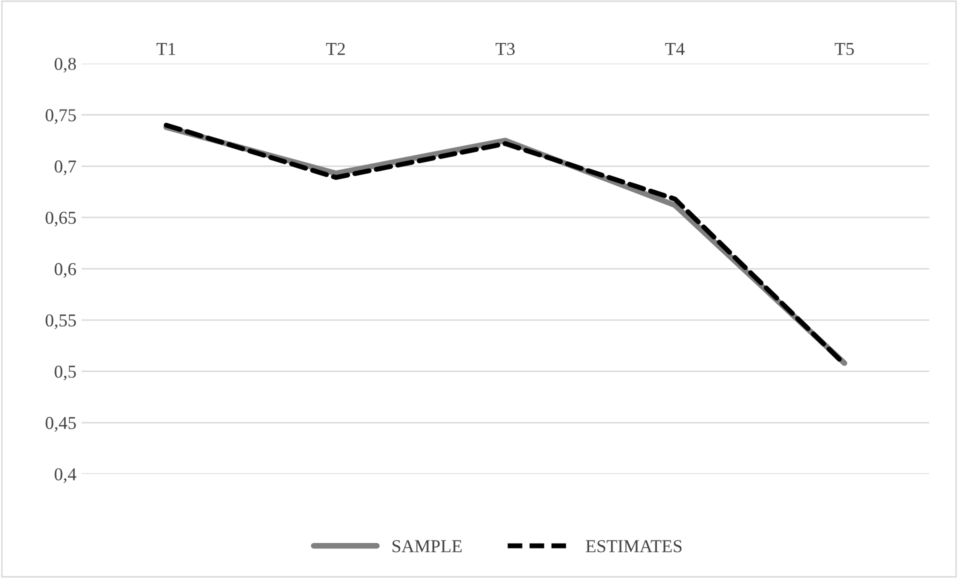 The width and height of the screenshot is (958, 578). I want to click on x-tick-label: T2, so click(335, 48).